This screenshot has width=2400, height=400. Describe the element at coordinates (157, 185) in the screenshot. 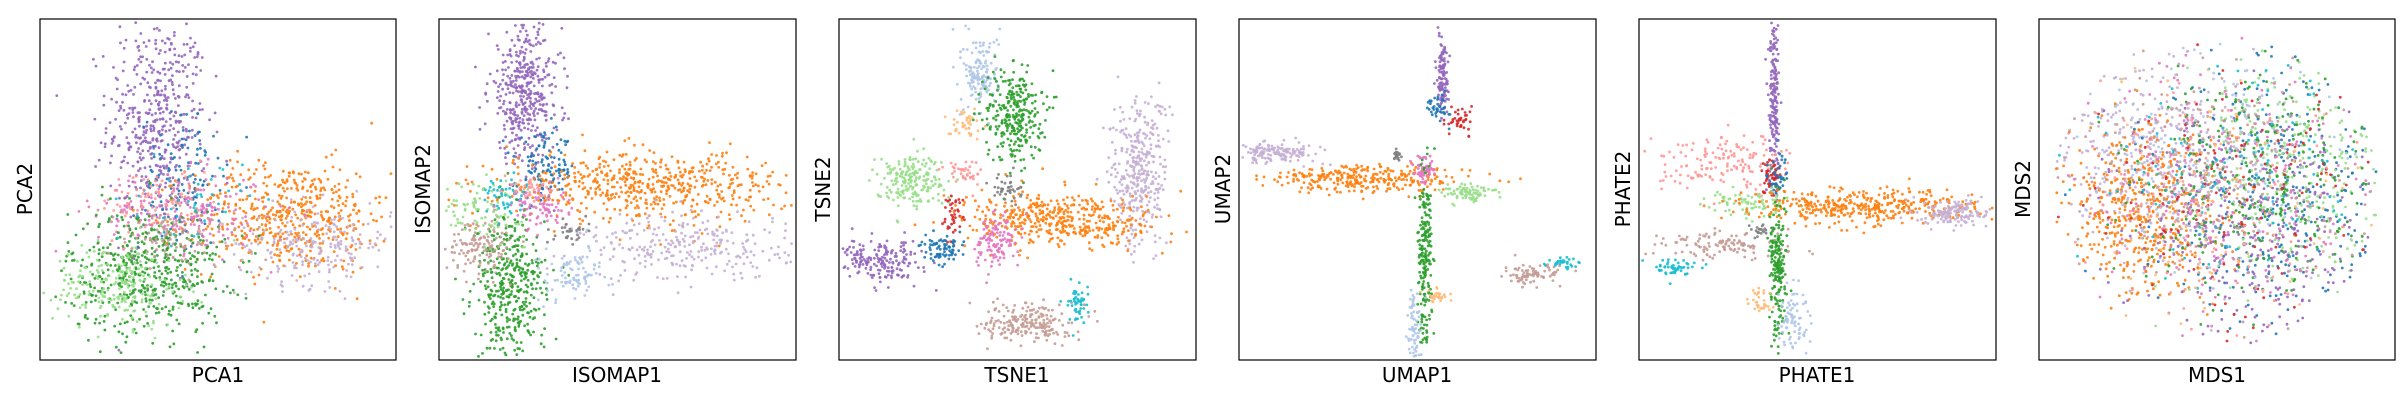

I see `pca-cluster-5-point` at that location.